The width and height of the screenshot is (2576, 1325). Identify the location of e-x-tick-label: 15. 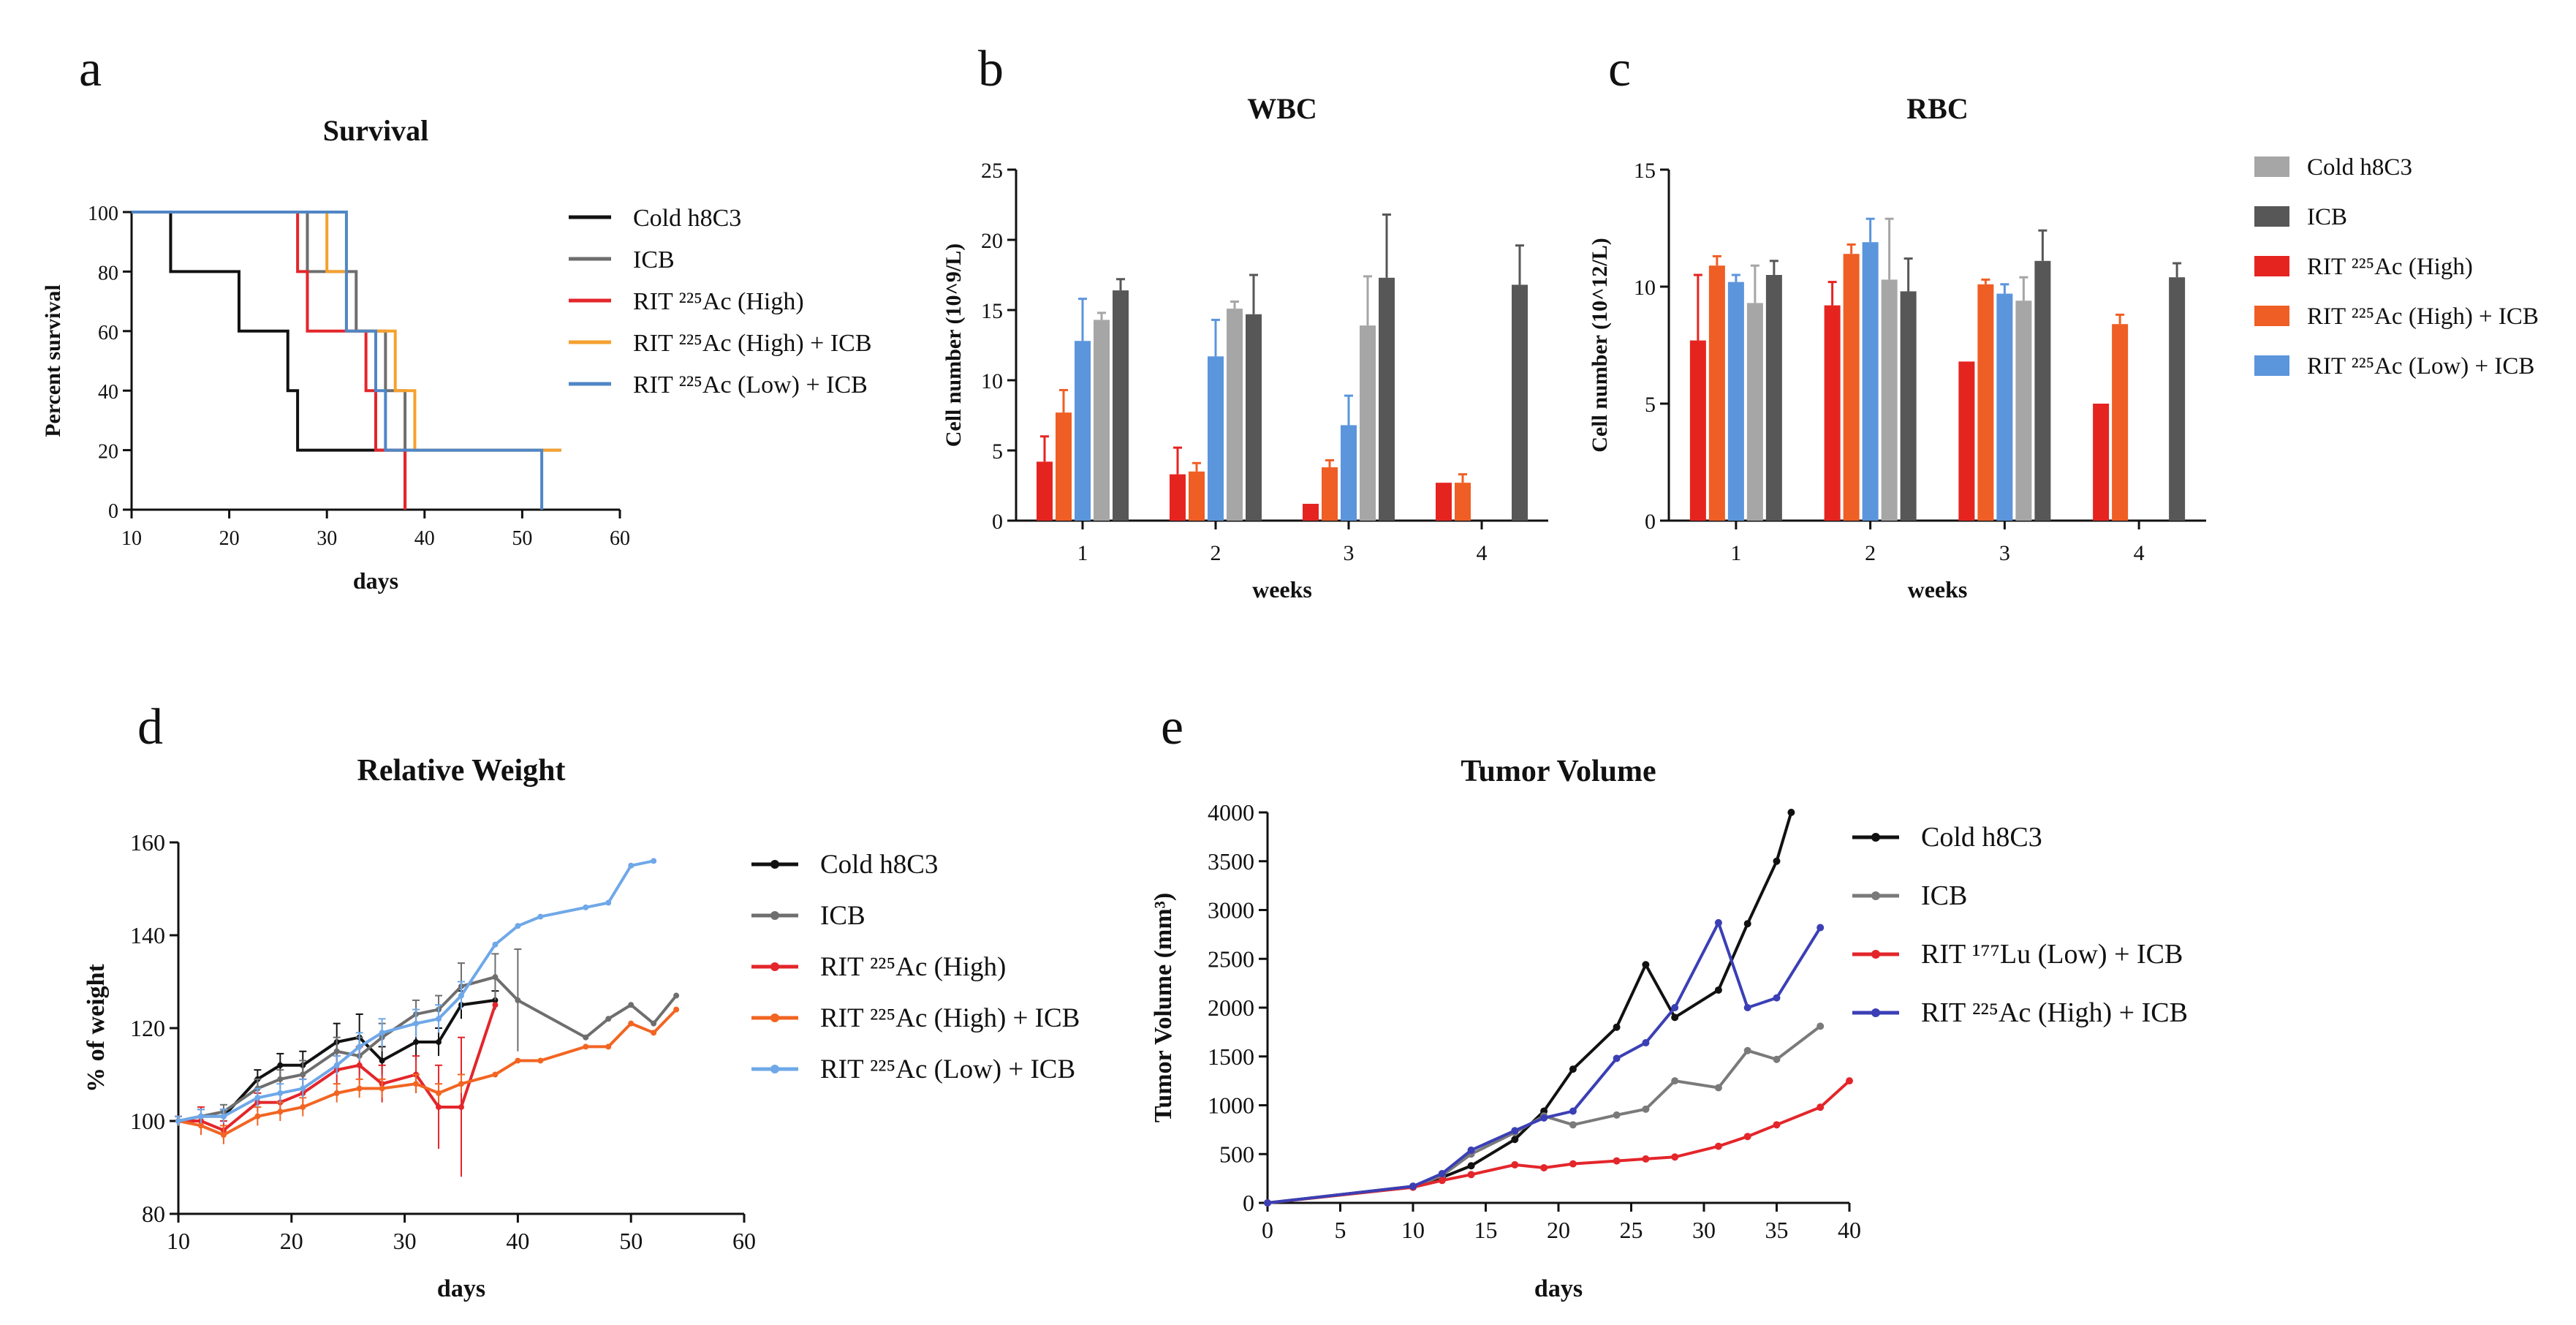
(1486, 1230).